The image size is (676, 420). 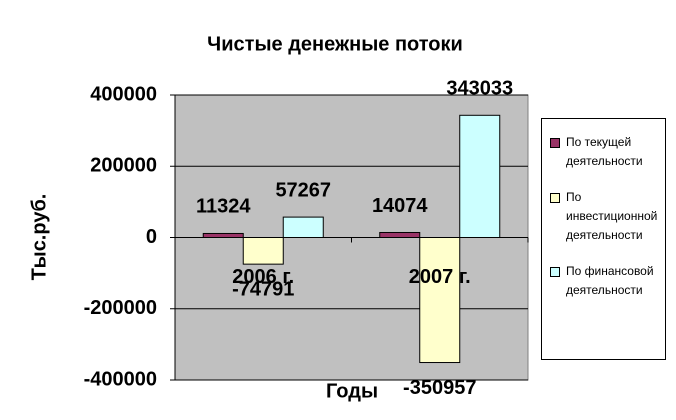 What do you see at coordinates (223, 207) in the screenshot?
I see `data-label: 11324` at bounding box center [223, 207].